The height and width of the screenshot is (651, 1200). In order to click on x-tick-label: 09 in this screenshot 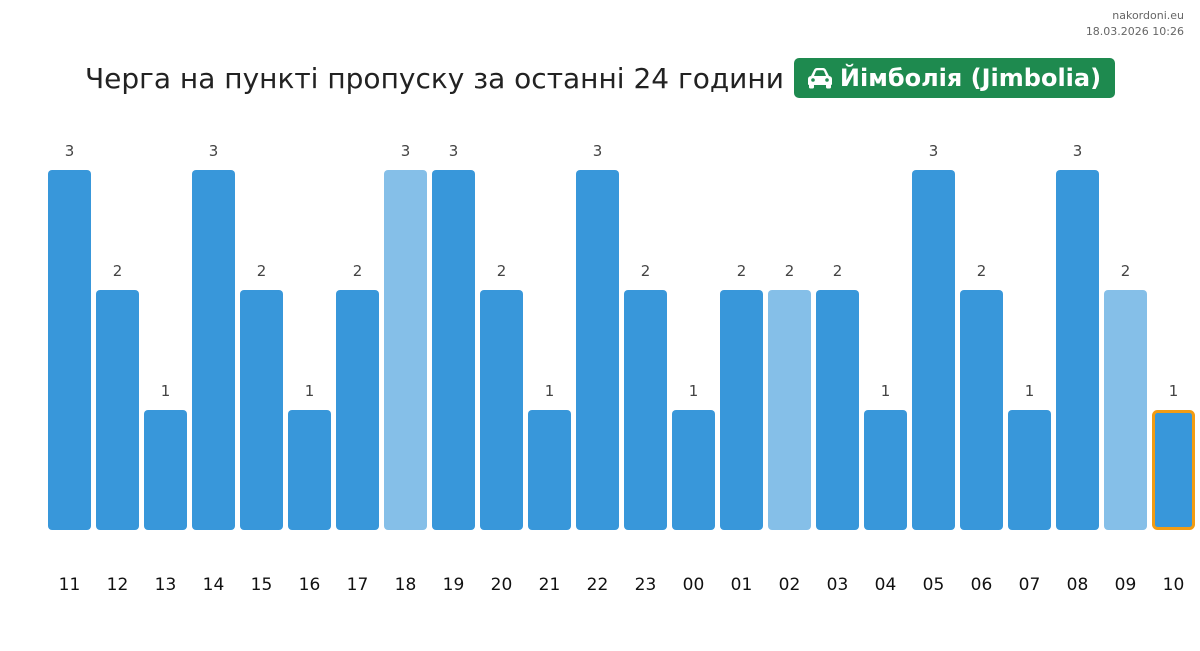, I will do `click(1126, 585)`.